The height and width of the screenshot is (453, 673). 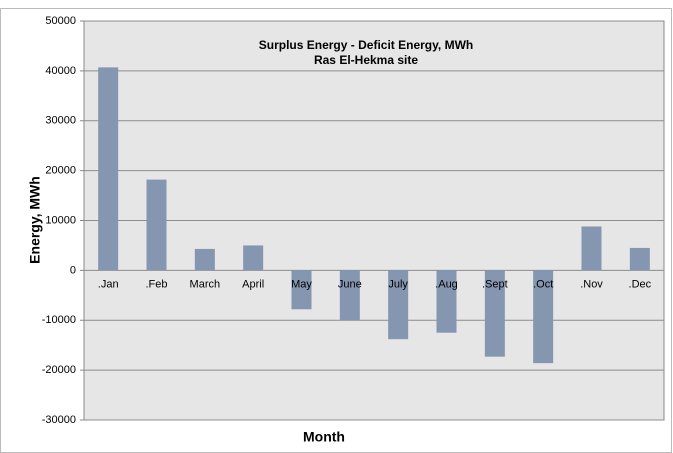 What do you see at coordinates (591, 284) in the screenshot?
I see `x-tick-label: .Nov` at bounding box center [591, 284].